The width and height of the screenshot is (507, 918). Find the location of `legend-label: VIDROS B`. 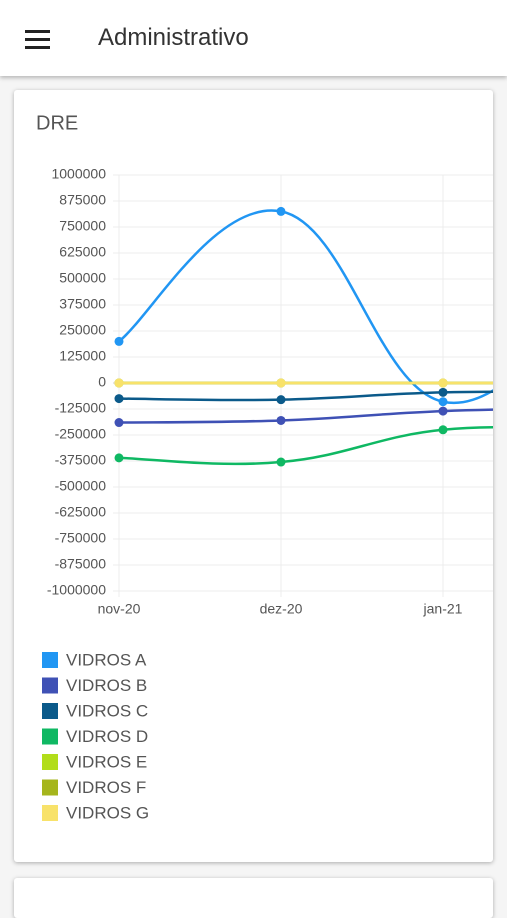

legend-label: VIDROS B is located at coordinates (106, 685).